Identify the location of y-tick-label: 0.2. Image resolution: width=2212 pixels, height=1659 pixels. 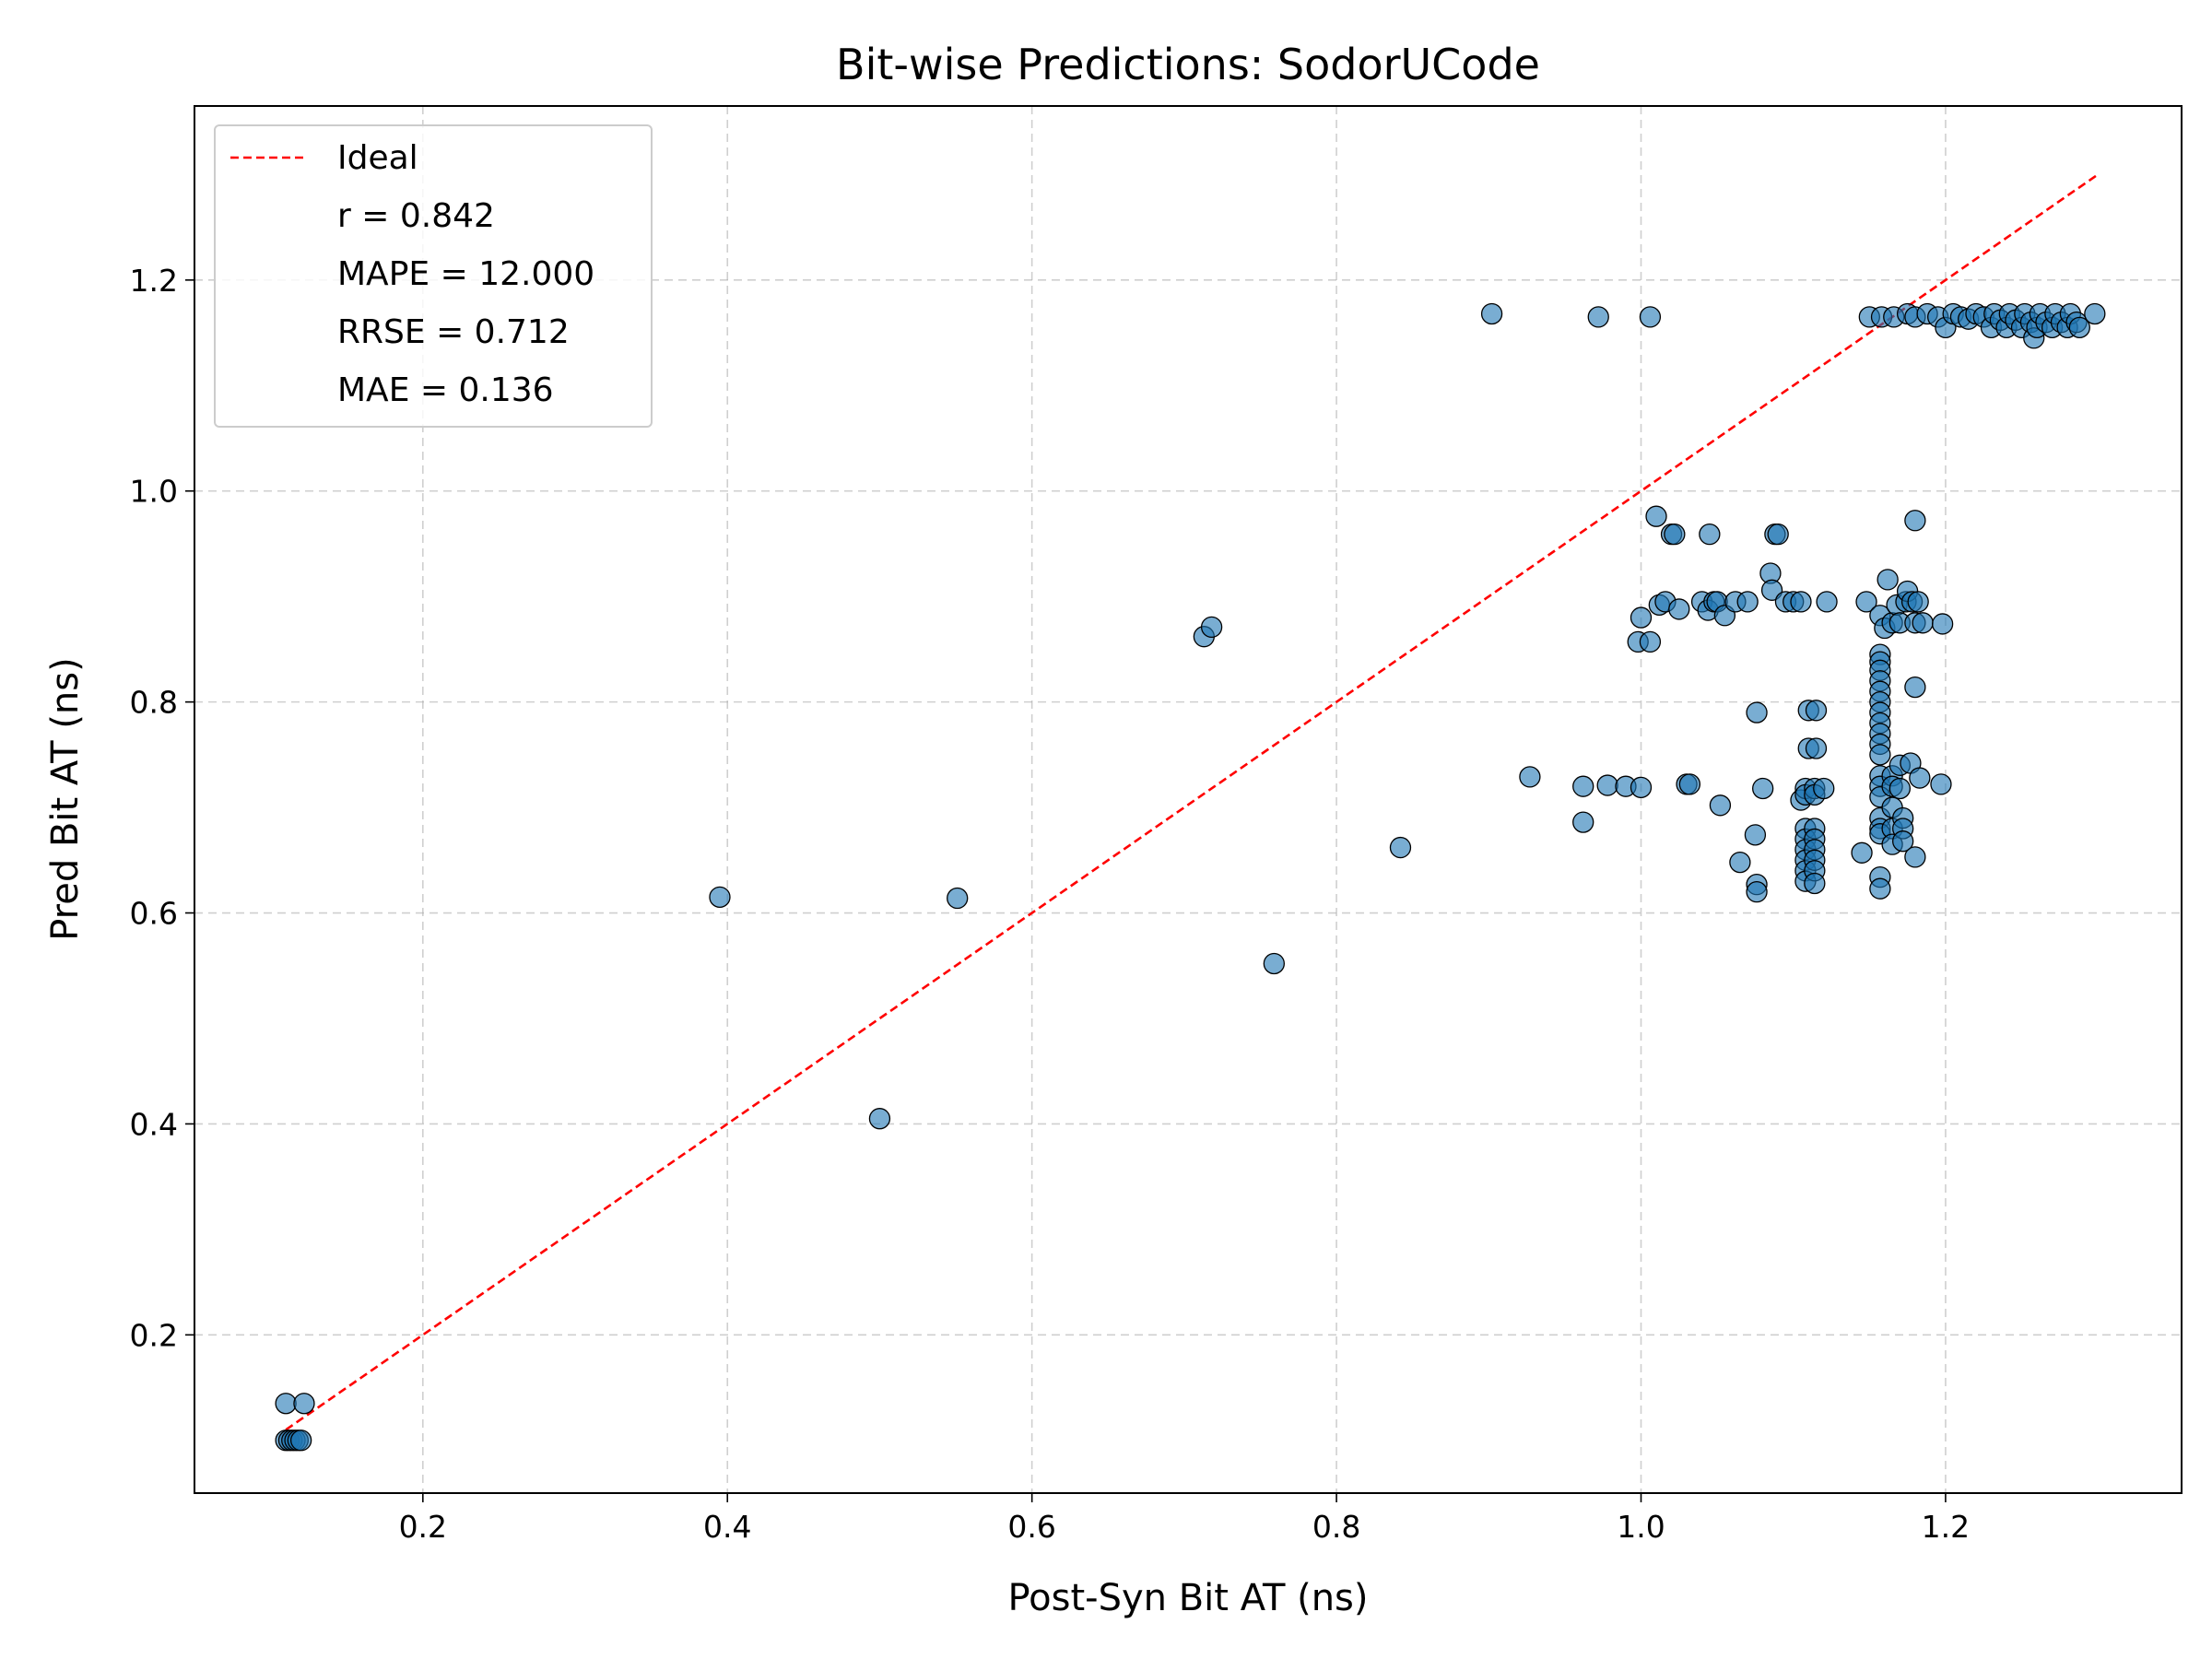
(154, 1335).